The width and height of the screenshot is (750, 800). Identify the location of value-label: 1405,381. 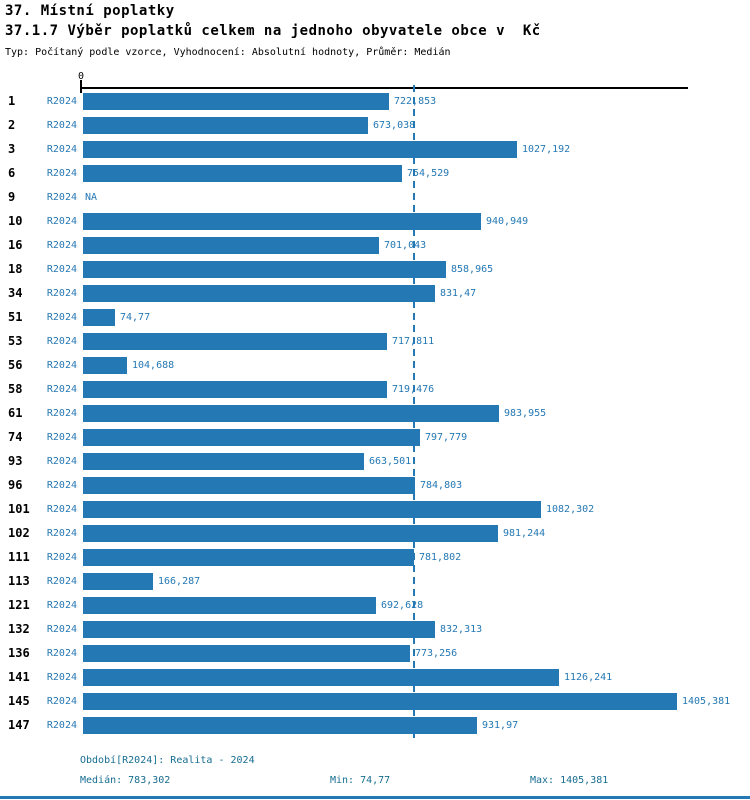
(706, 701).